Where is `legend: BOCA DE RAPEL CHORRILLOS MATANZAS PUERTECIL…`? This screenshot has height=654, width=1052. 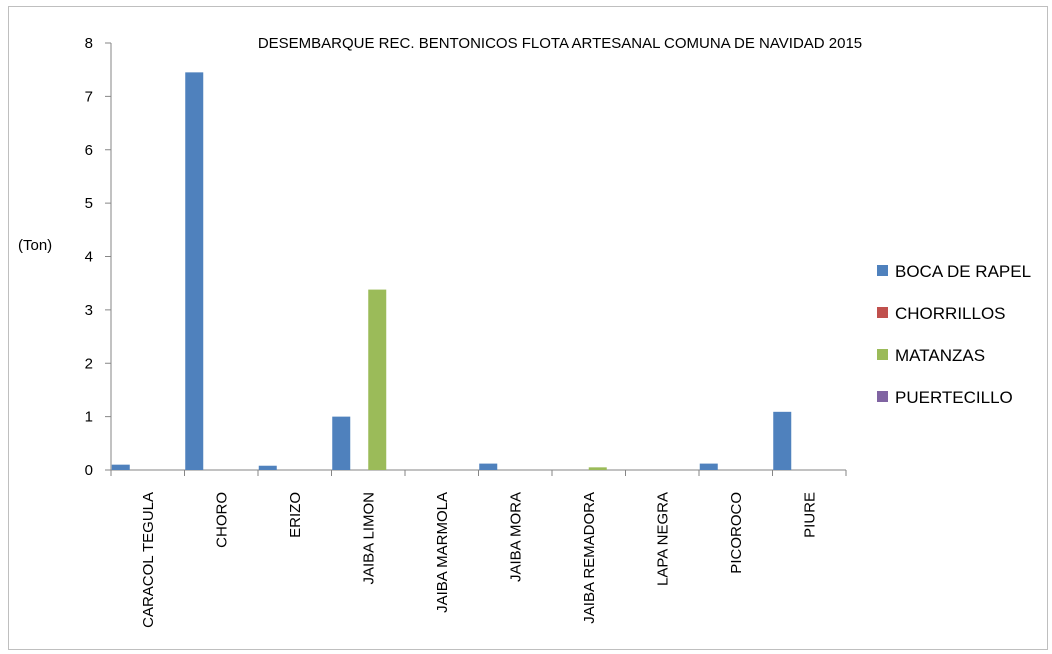
legend: BOCA DE RAPEL CHORRILLOS MATANZAS PUERTECIL… is located at coordinates (954, 334).